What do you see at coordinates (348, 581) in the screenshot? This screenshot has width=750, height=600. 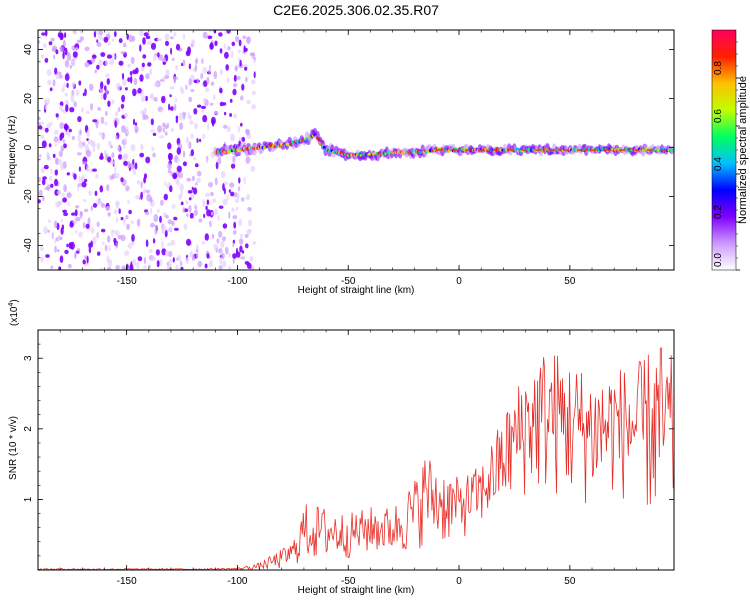 I see `x-tick-label: -50` at bounding box center [348, 581].